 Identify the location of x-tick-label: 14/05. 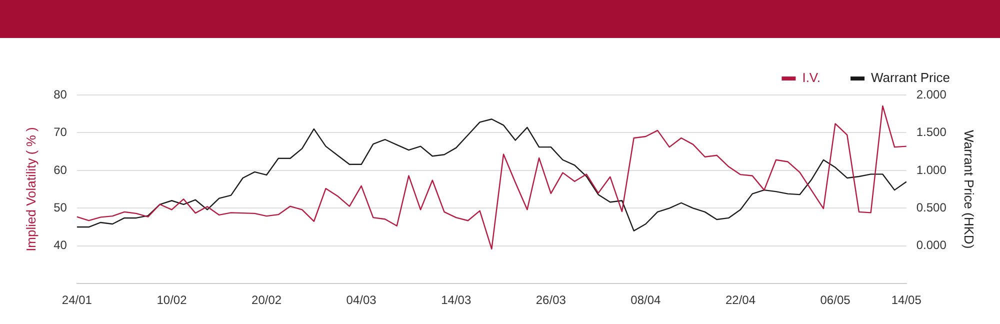
(906, 300).